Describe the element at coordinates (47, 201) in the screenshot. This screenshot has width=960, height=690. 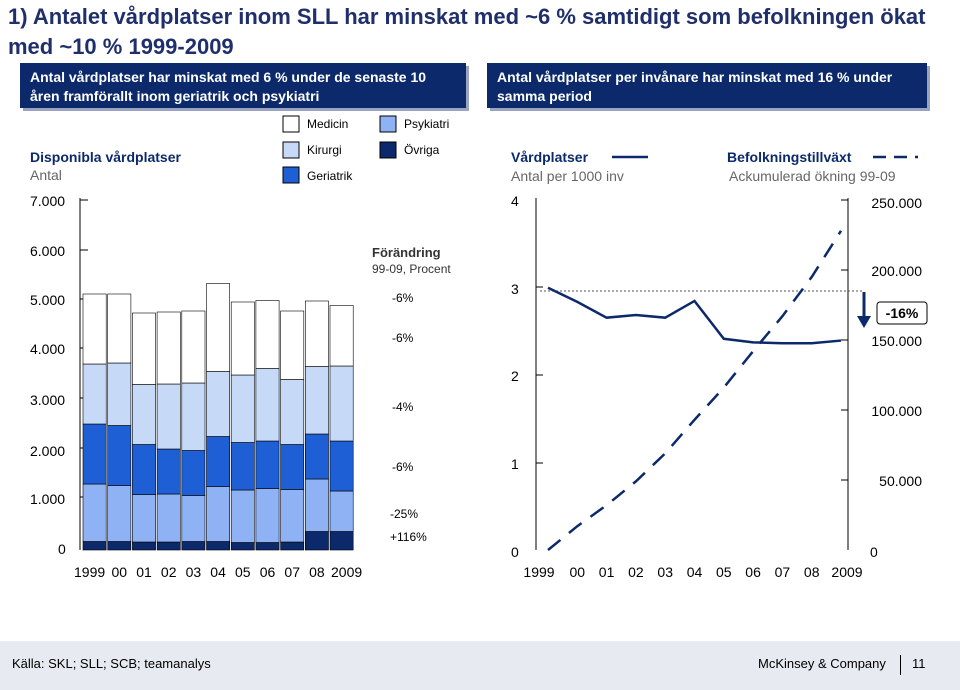
I see `left-ytick: 7.000` at that location.